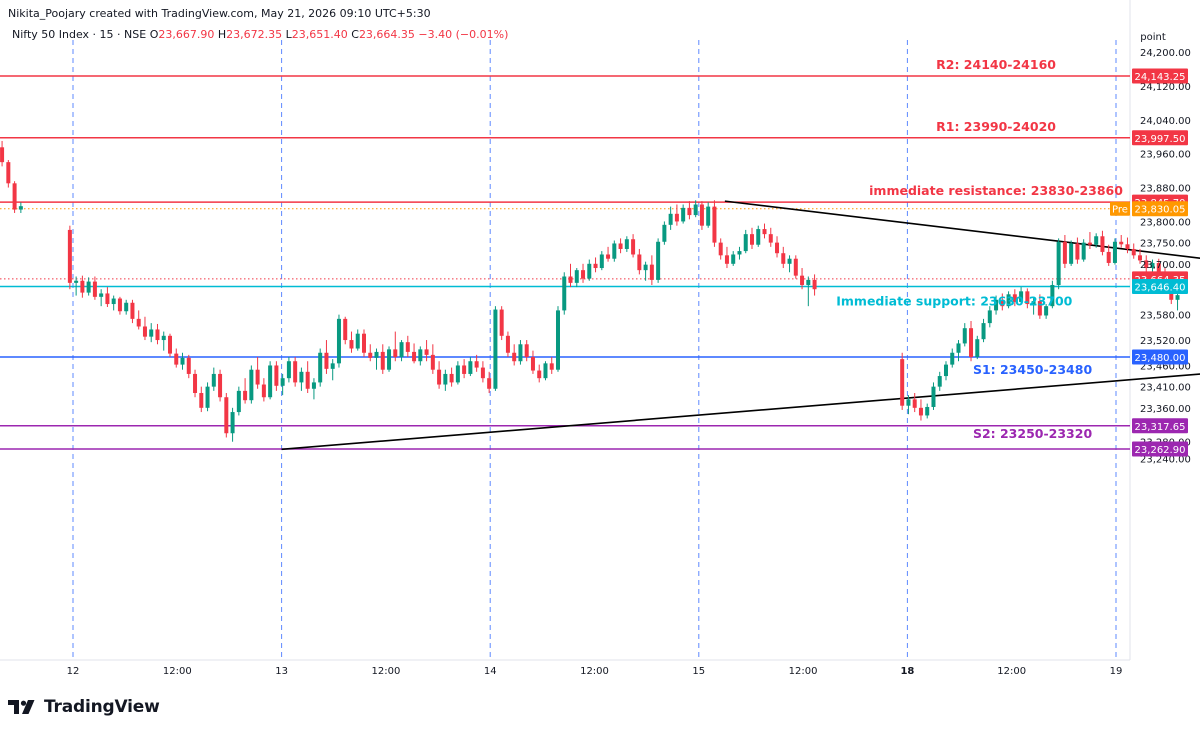 This screenshot has width=1200, height=732. What do you see at coordinates (84, 707) in the screenshot?
I see `tradingview-logo: TradingView` at bounding box center [84, 707].